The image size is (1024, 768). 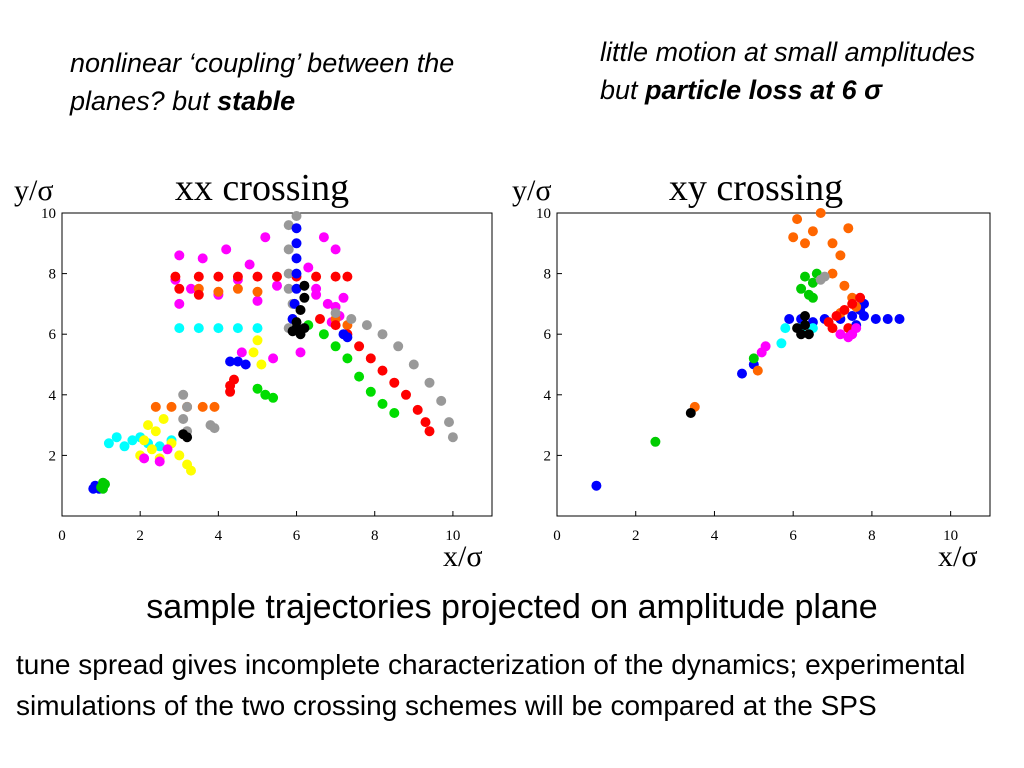 What do you see at coordinates (548, 275) in the screenshot?
I see `y-tick-label: 8` at bounding box center [548, 275].